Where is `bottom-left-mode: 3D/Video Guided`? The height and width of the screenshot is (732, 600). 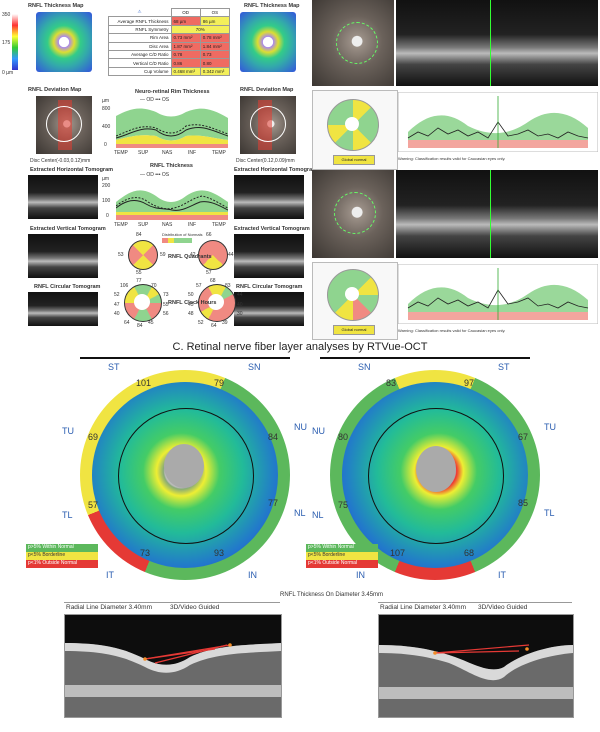
bottom-left-mode: 3D/Video Guided is located at coordinates (195, 607).